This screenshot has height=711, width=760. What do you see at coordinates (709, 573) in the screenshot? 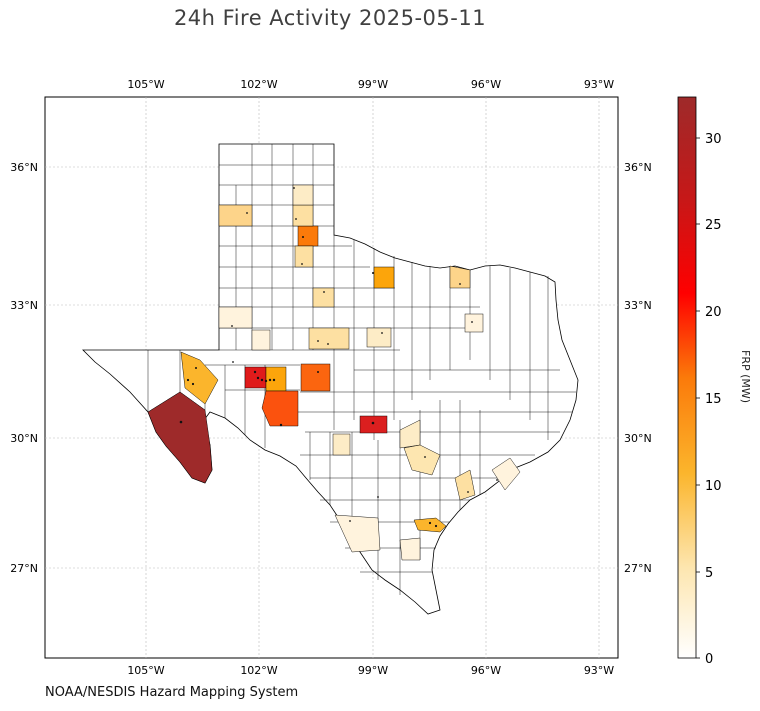
I see `colorbar-tick-label: 5` at bounding box center [709, 573].